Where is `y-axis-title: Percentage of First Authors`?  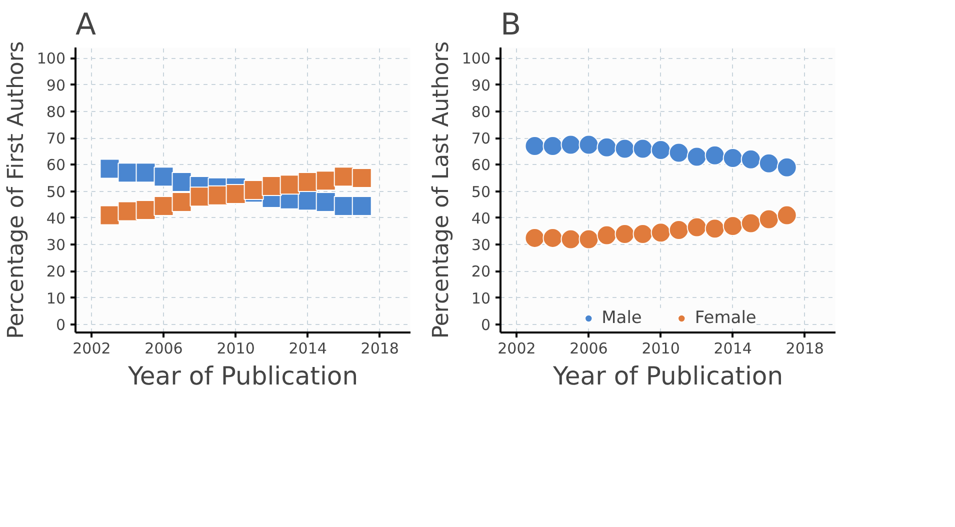 y-axis-title: Percentage of First Authors is located at coordinates (16, 190).